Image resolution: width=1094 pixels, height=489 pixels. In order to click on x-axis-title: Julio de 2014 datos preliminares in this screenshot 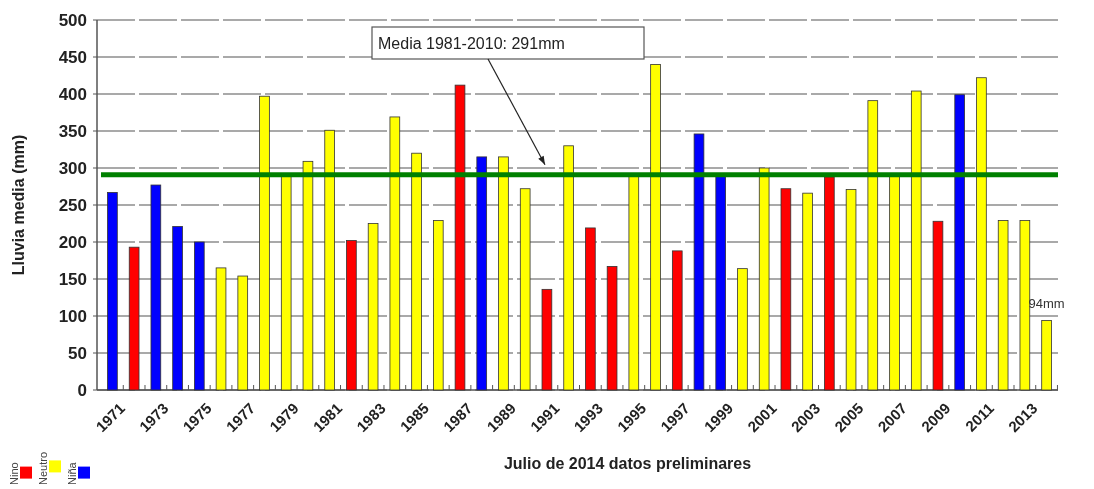, I will do `click(627, 463)`.